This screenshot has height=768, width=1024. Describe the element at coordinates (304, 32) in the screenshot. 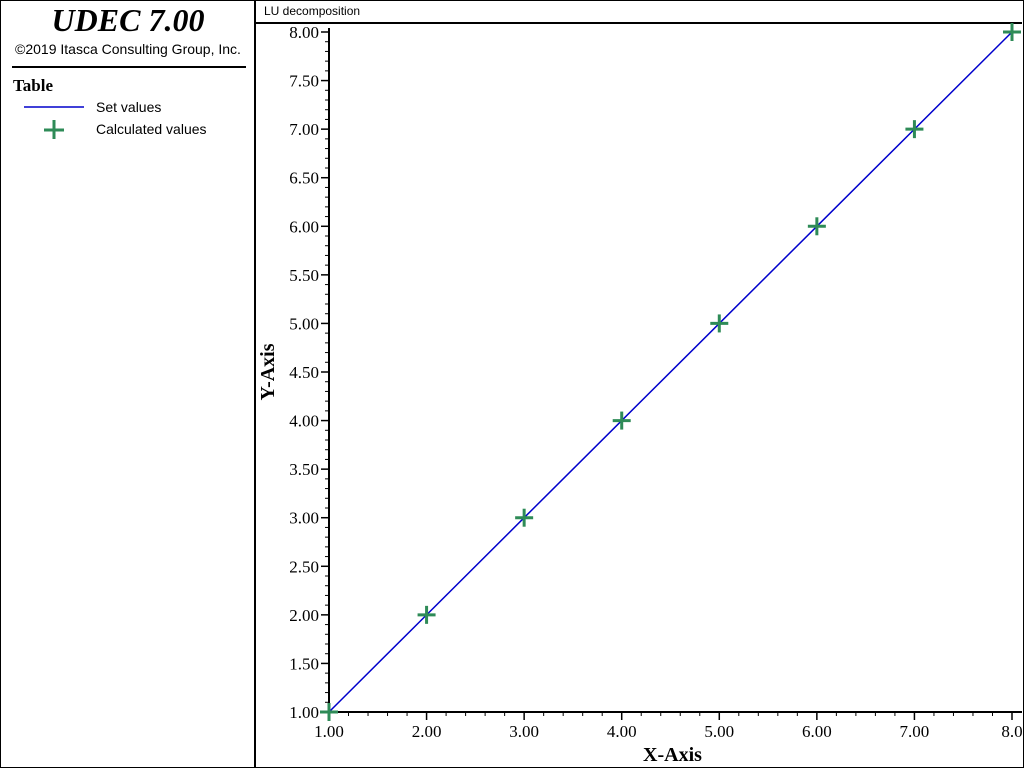

I see `y-tick-label: 8.00` at that location.